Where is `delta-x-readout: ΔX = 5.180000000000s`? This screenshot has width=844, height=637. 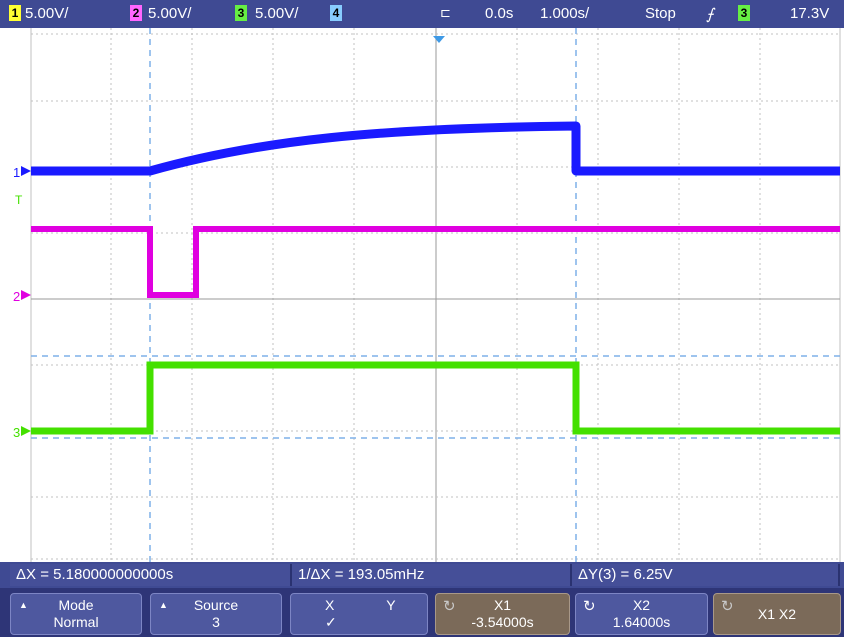 delta-x-readout: ΔX = 5.180000000000s is located at coordinates (151, 575).